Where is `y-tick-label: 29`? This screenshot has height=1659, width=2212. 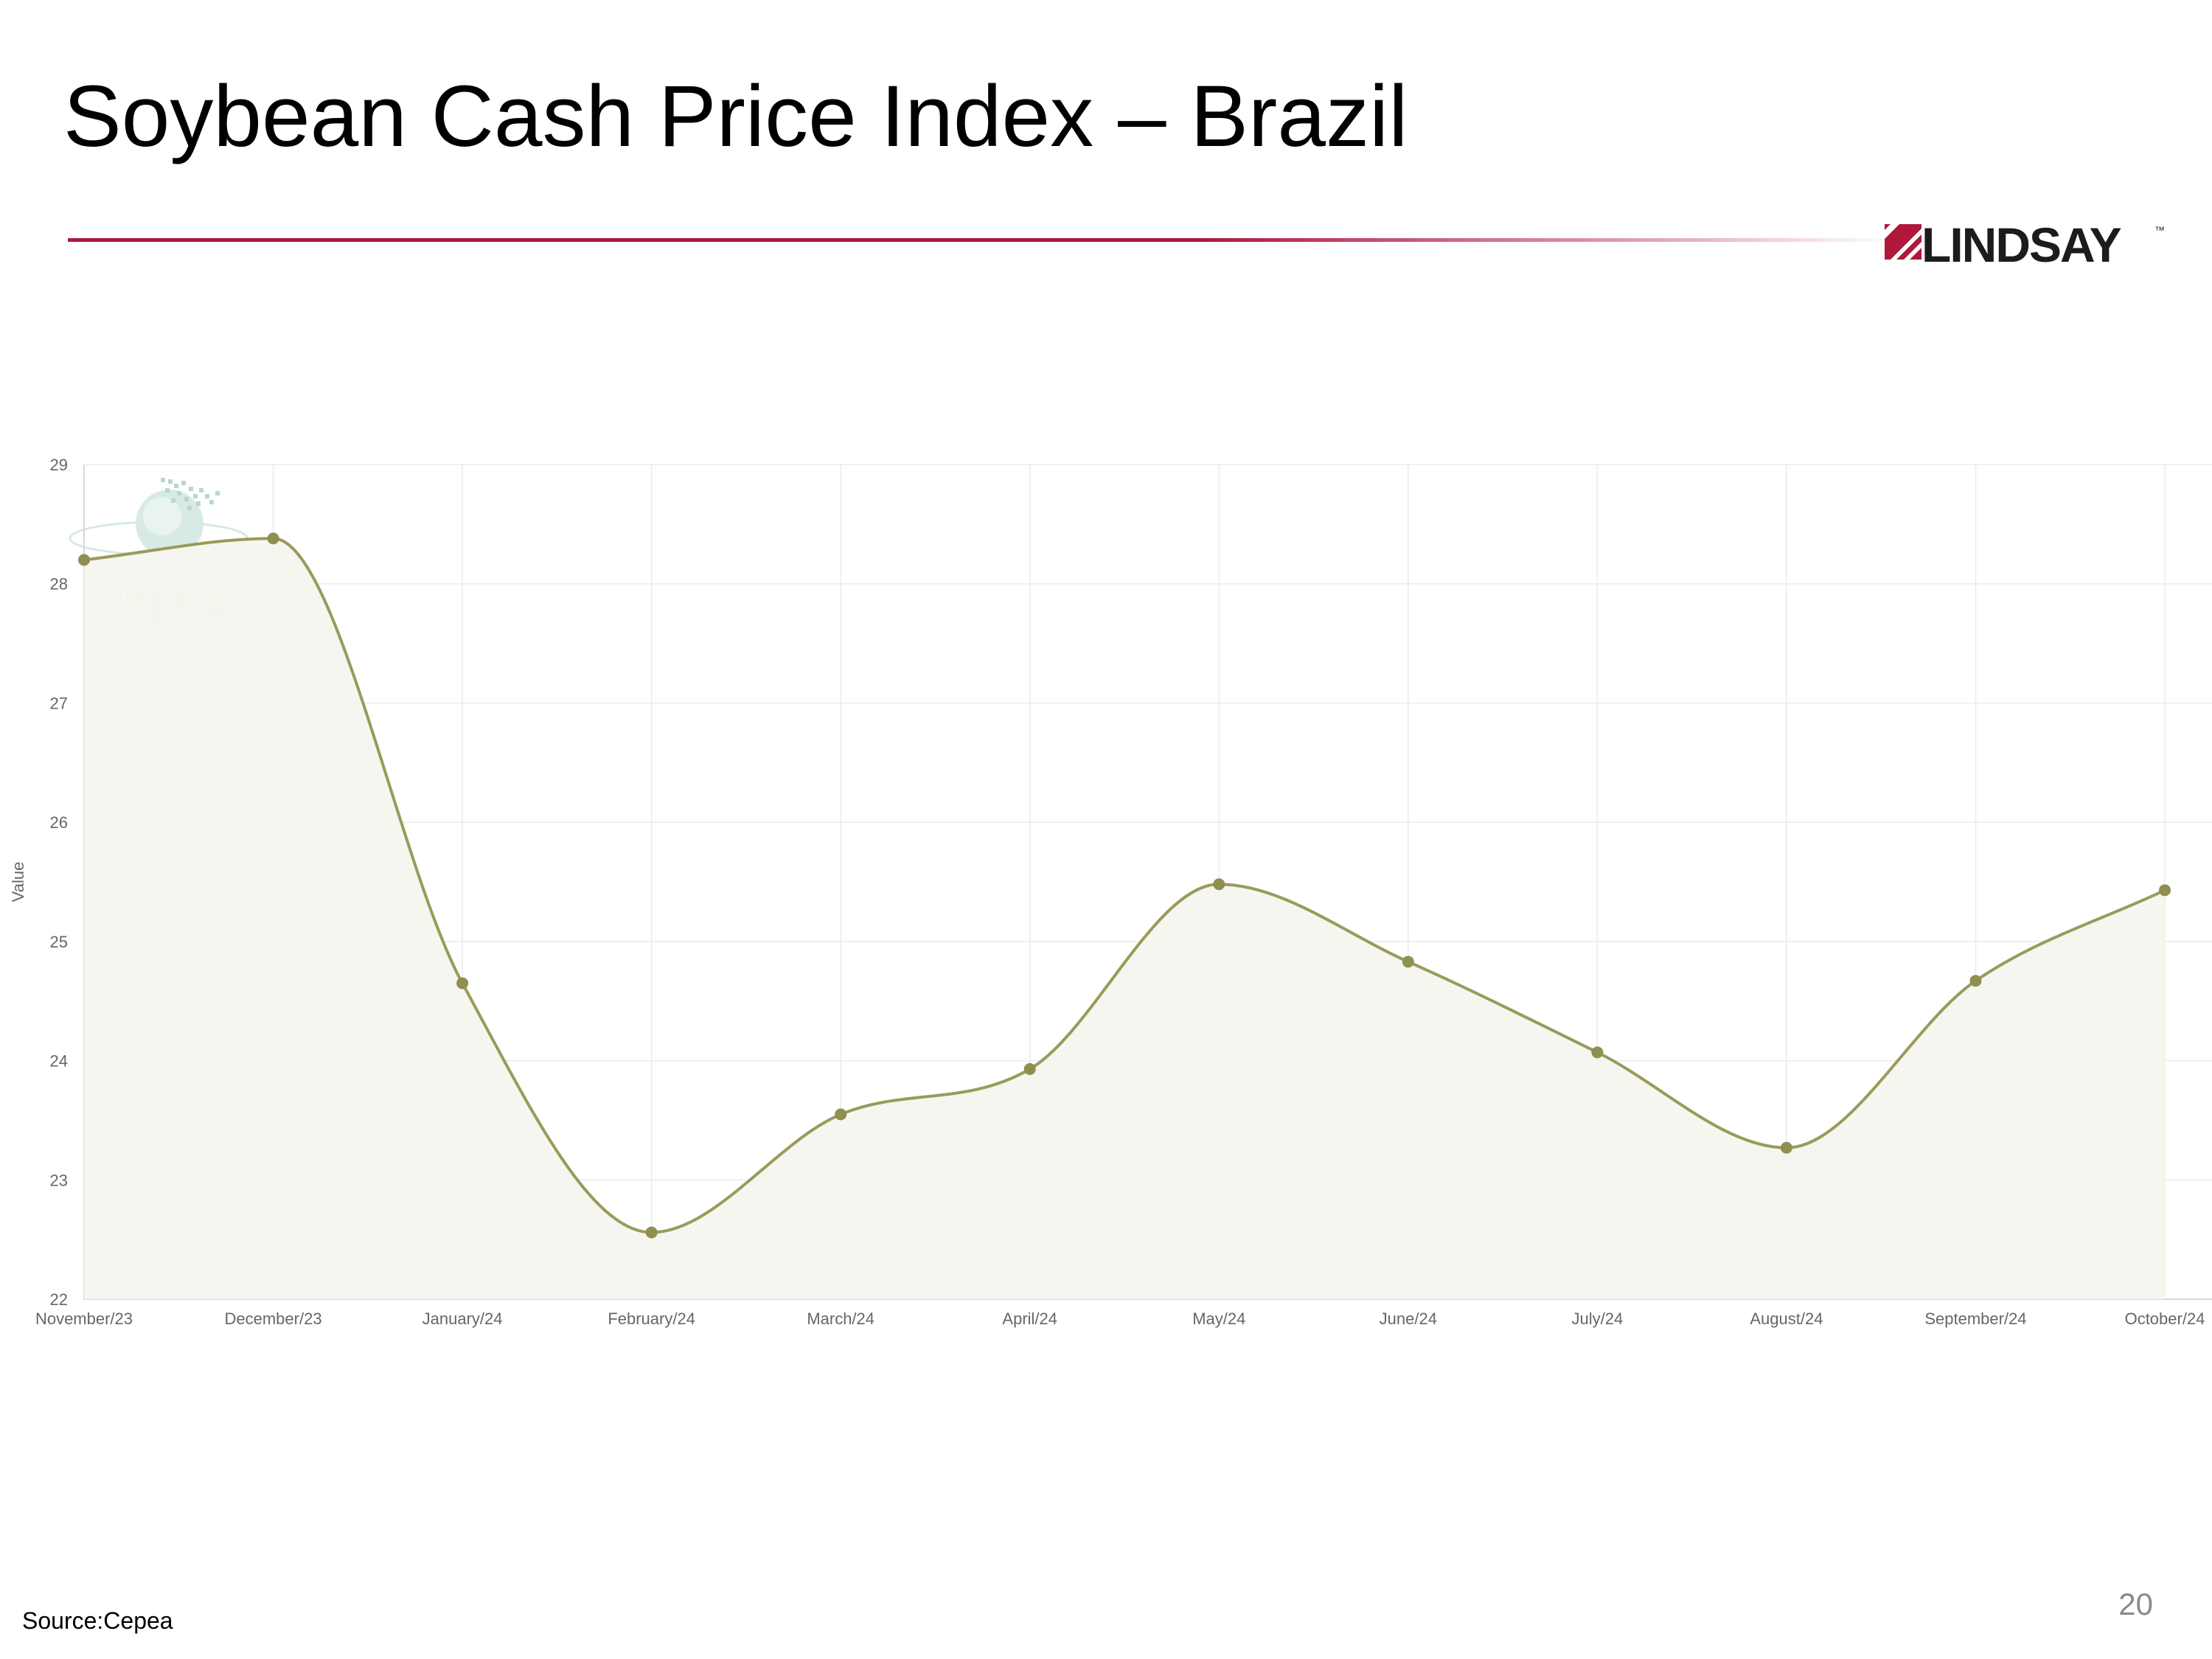 y-tick-label: 29 is located at coordinates (59, 465).